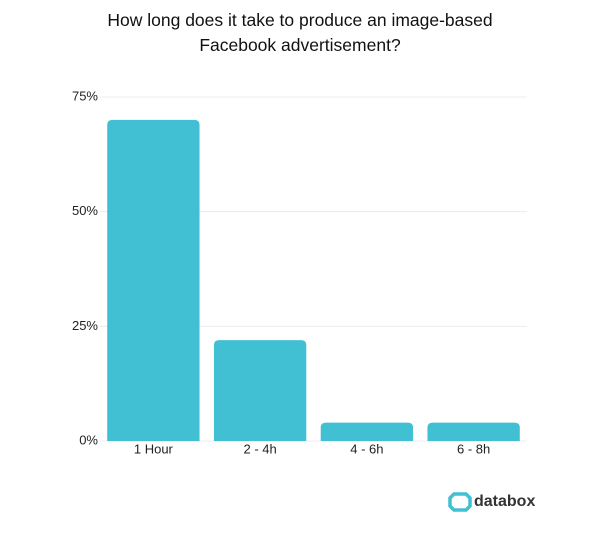 This screenshot has width=599, height=534. I want to click on y-tick-label: 50%, so click(85, 210).